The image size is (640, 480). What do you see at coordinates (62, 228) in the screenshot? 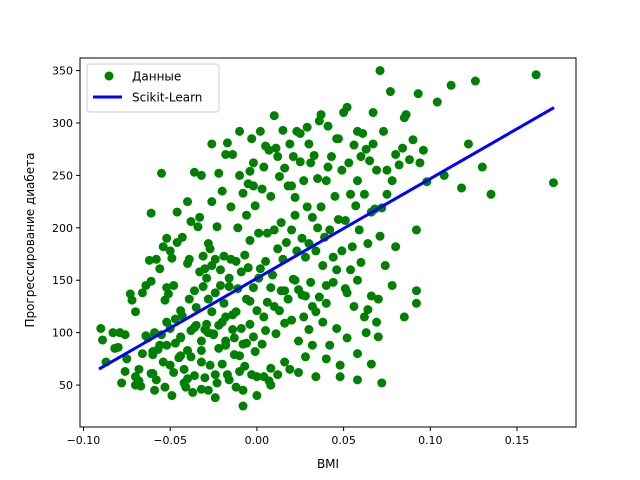
I see `y-tick-label: 200` at bounding box center [62, 228].